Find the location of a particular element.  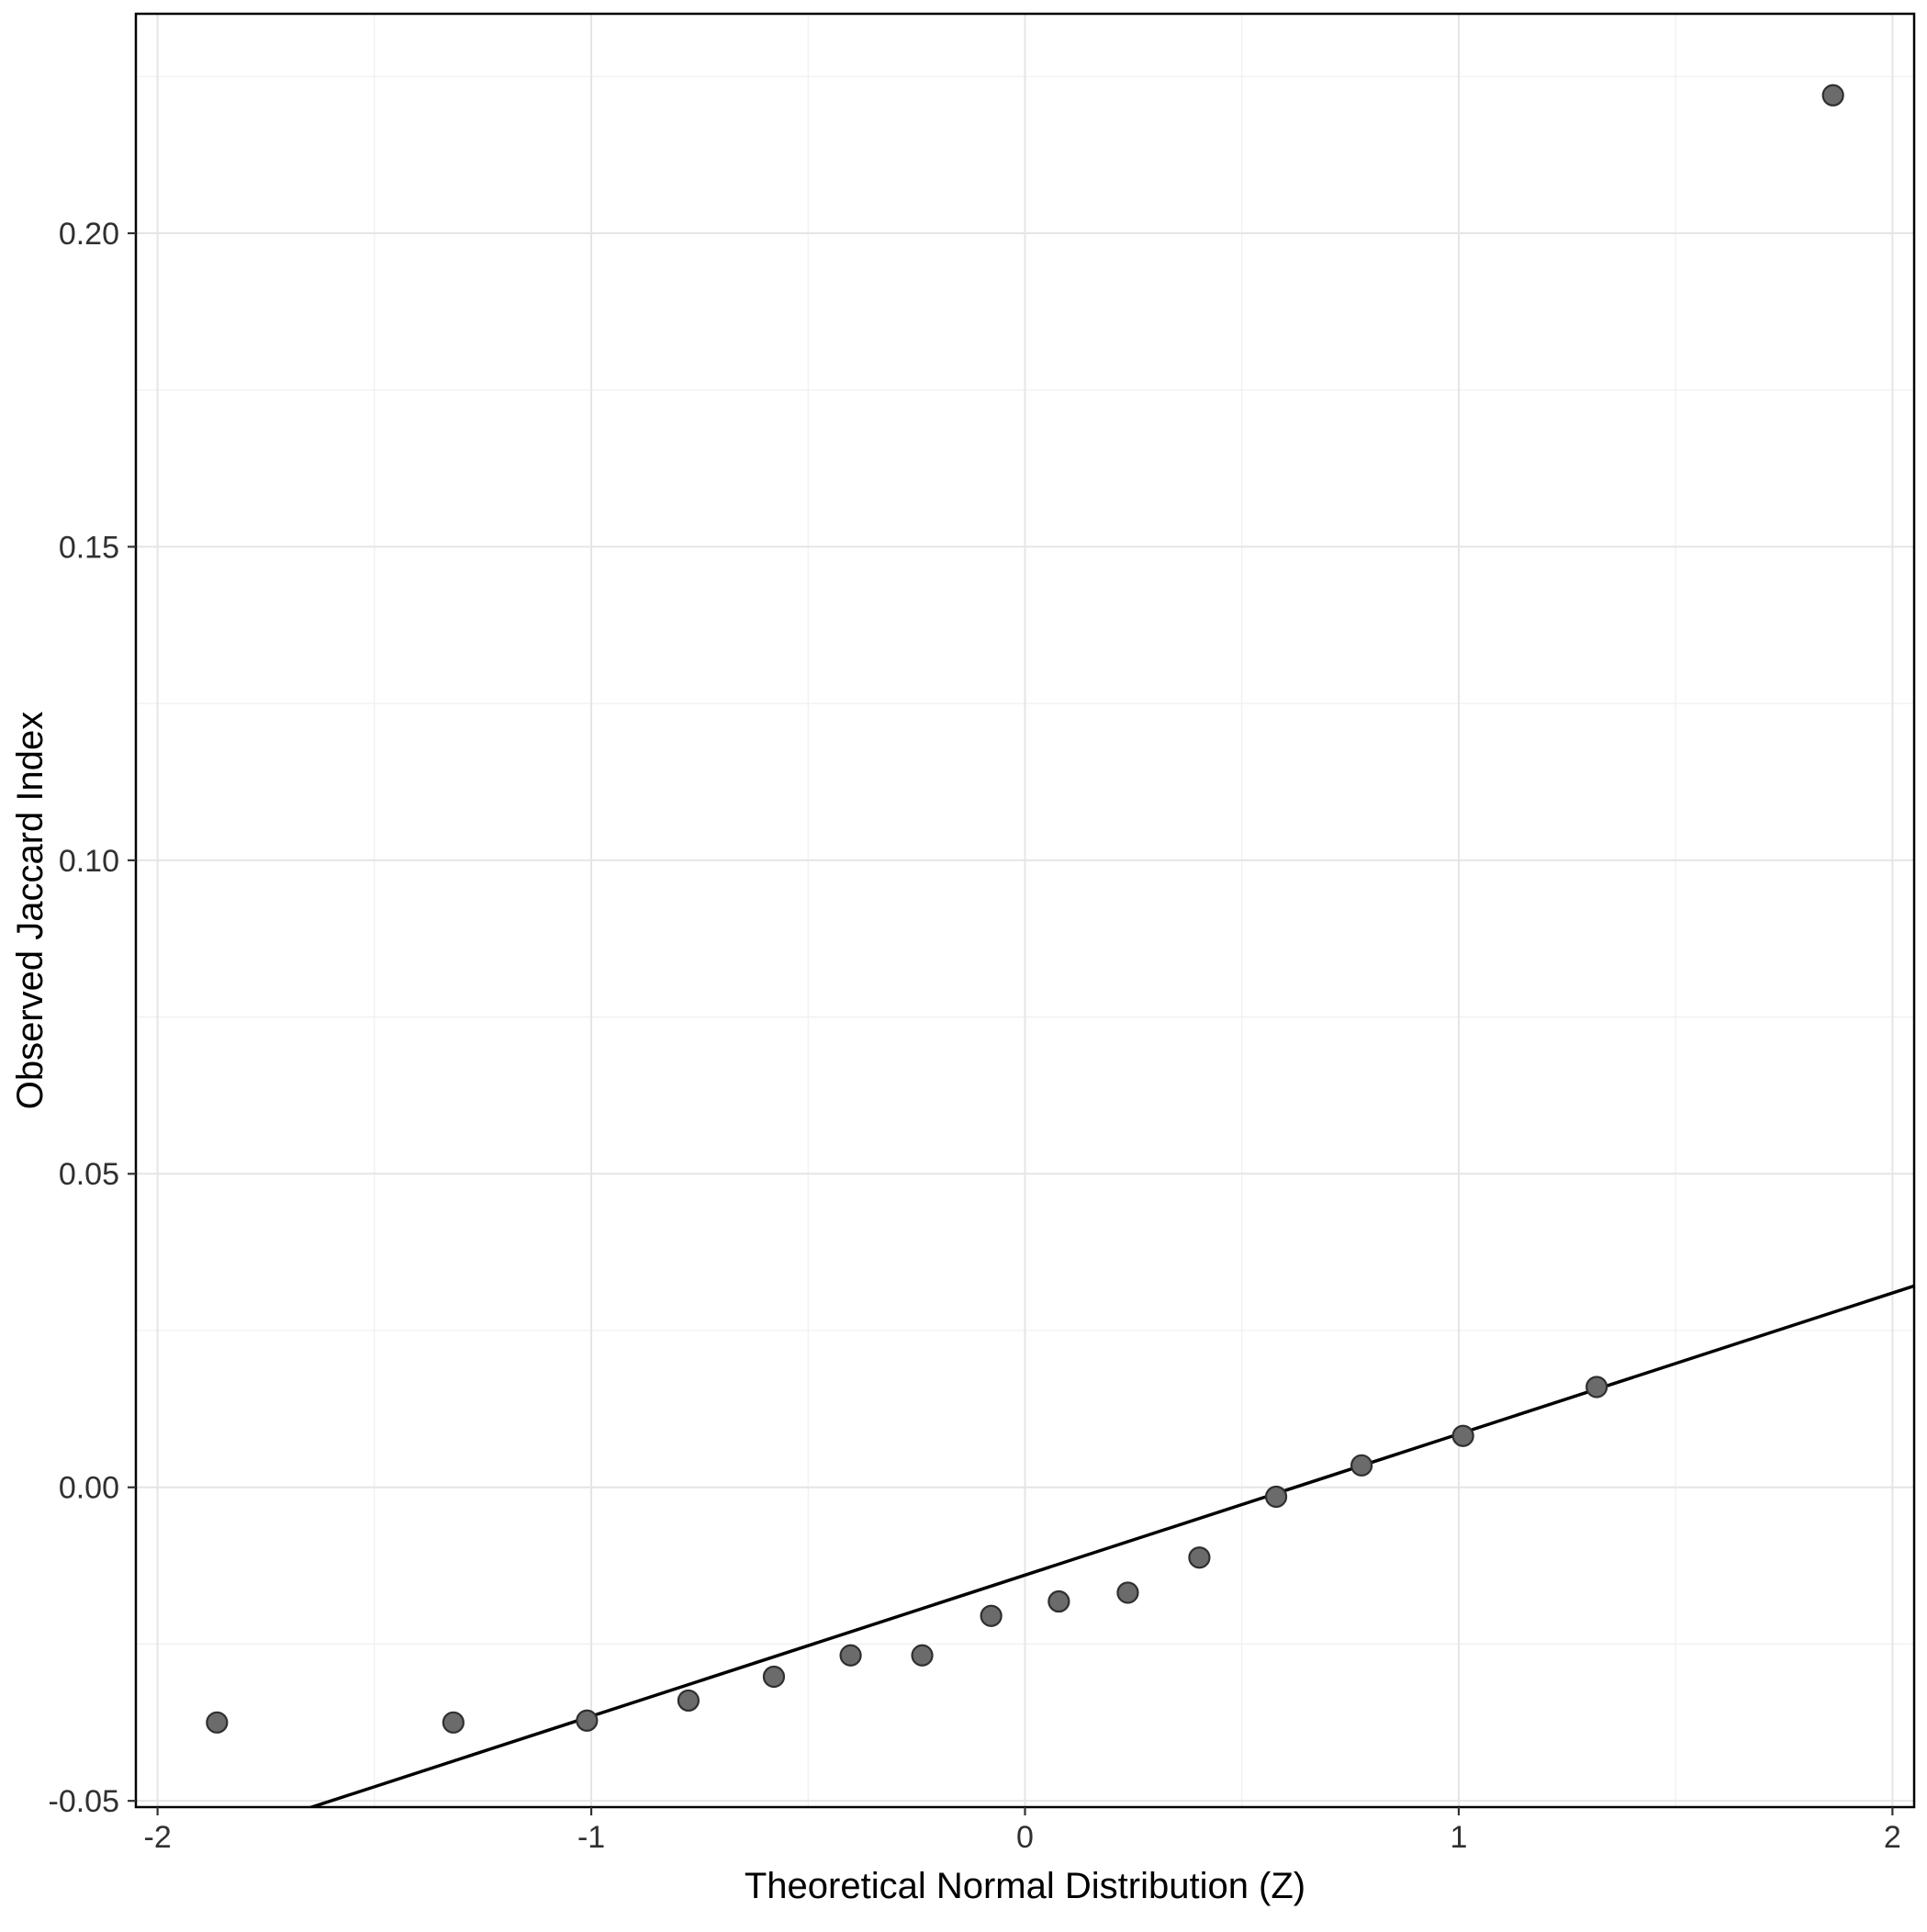

y-axis-title: Observed Jaccard Index is located at coordinates (30, 911).